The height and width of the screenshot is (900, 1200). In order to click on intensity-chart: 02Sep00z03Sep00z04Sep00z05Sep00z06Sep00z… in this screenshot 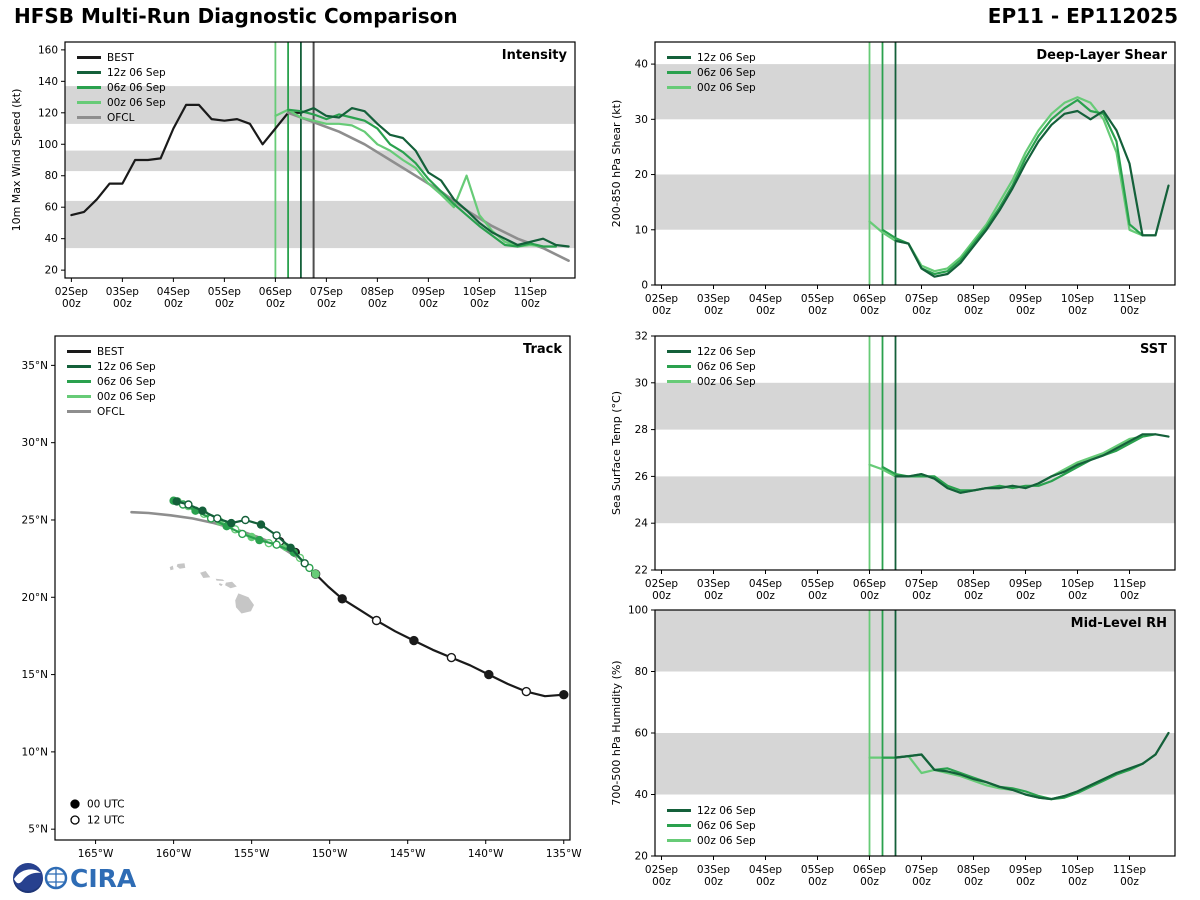, I will do `click(293, 175)`.